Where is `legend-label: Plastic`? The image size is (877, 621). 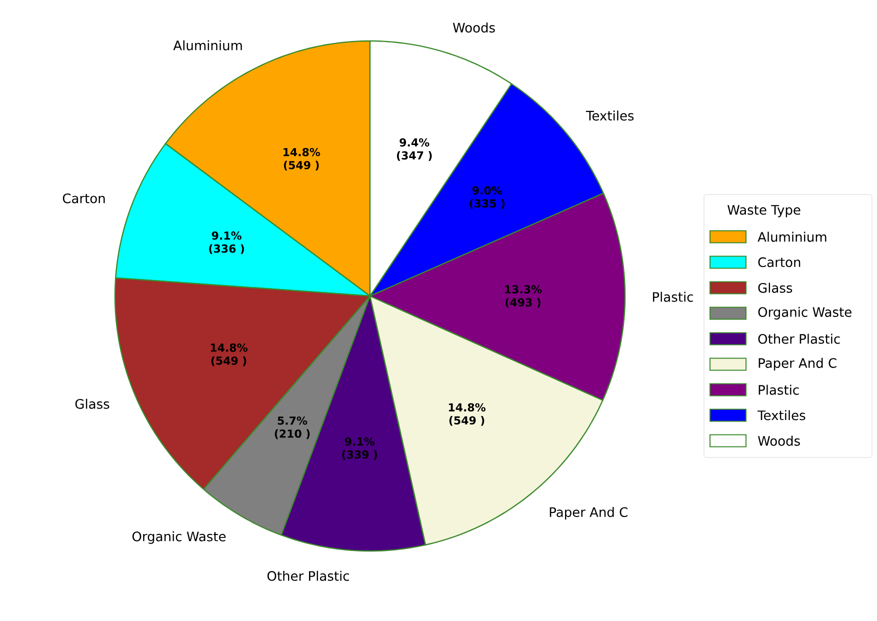
legend-label: Plastic is located at coordinates (778, 389).